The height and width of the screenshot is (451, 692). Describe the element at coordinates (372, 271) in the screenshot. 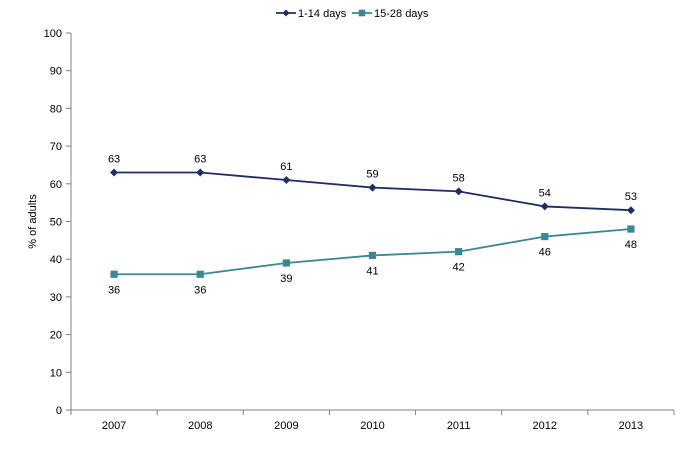

I see `data-label: 41` at that location.